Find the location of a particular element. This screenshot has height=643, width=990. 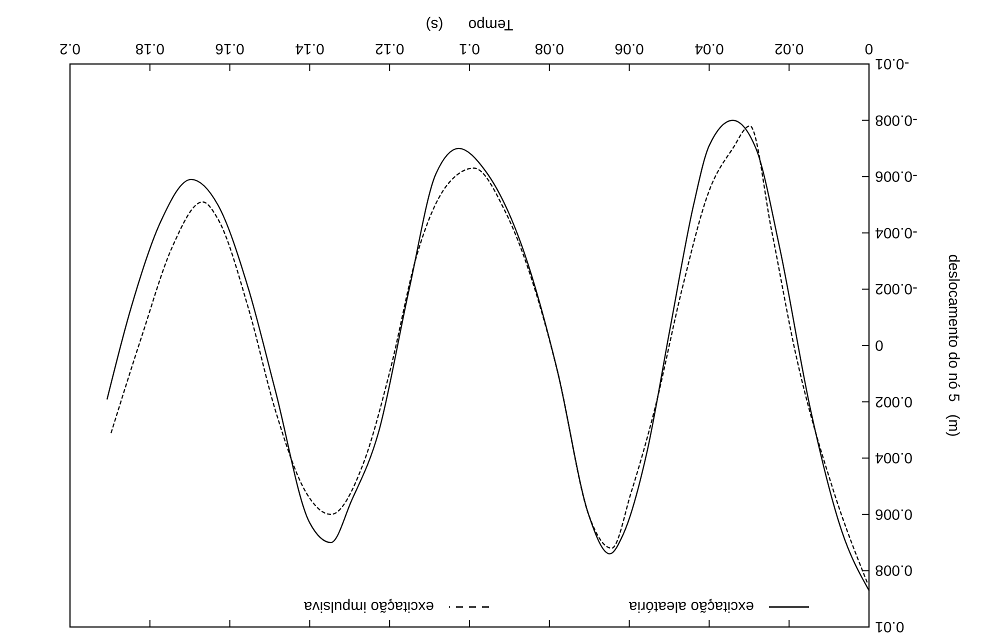

y-tick-label: 0.004 is located at coordinates (894, 457).